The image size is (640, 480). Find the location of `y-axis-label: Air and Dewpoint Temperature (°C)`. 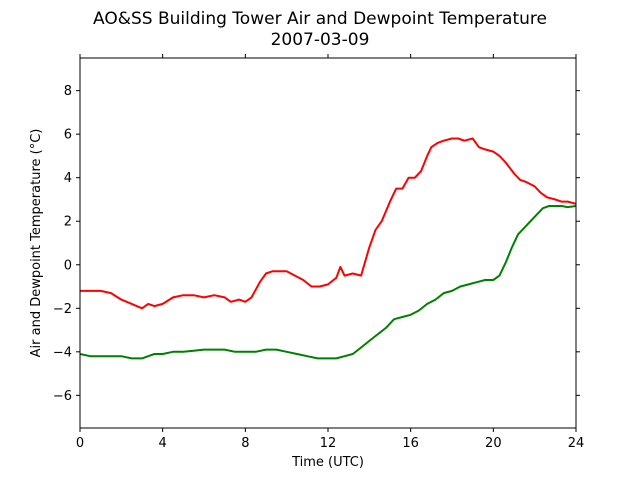

y-axis-label: Air and Dewpoint Temperature (°C) is located at coordinates (36, 243).